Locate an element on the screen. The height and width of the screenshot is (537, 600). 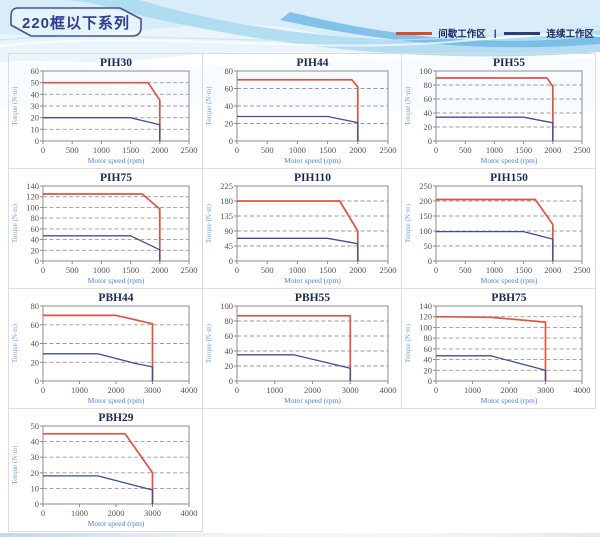
svg-text: PBH29 is located at coordinates (115, 418).